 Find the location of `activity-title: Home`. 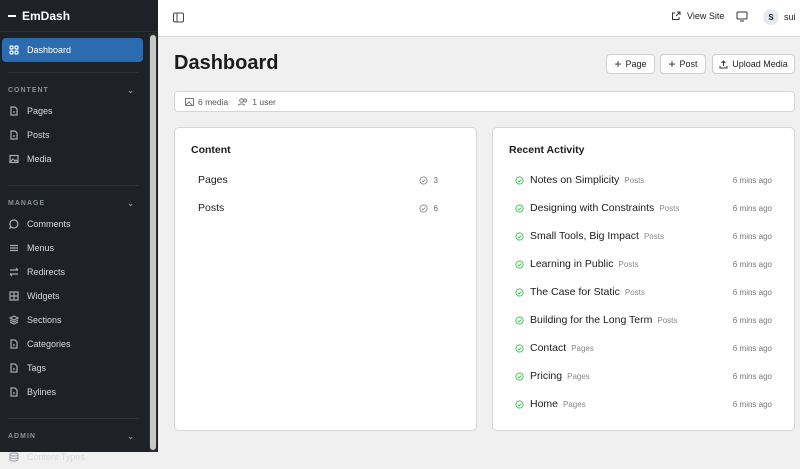

activity-title: Home is located at coordinates (544, 404).